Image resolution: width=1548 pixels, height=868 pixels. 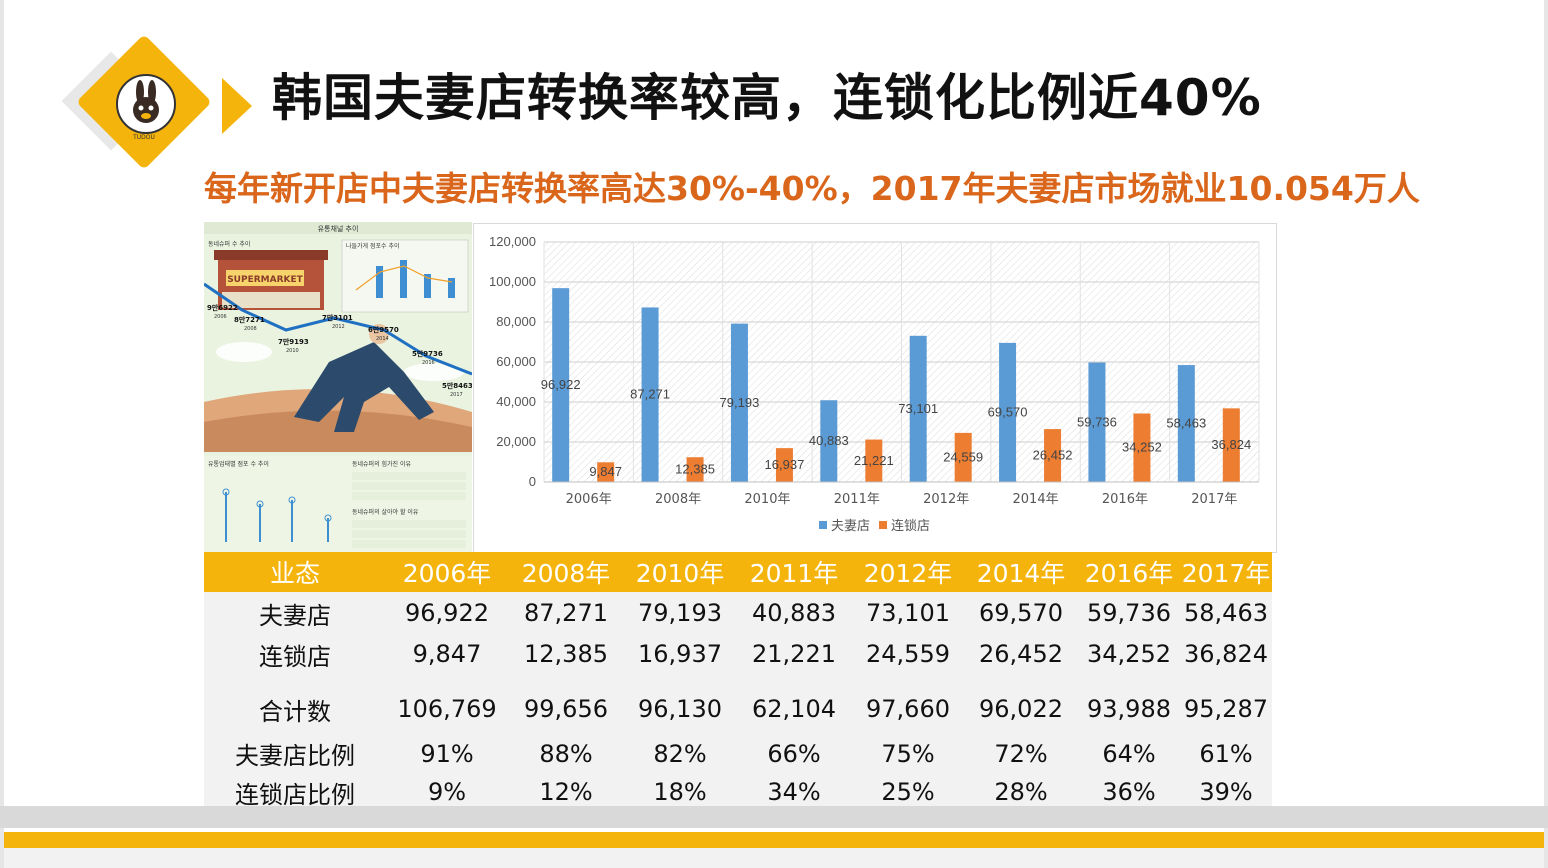 What do you see at coordinates (427, 353) in the screenshot?
I see `trend-label-2016: 5만9736` at bounding box center [427, 353].